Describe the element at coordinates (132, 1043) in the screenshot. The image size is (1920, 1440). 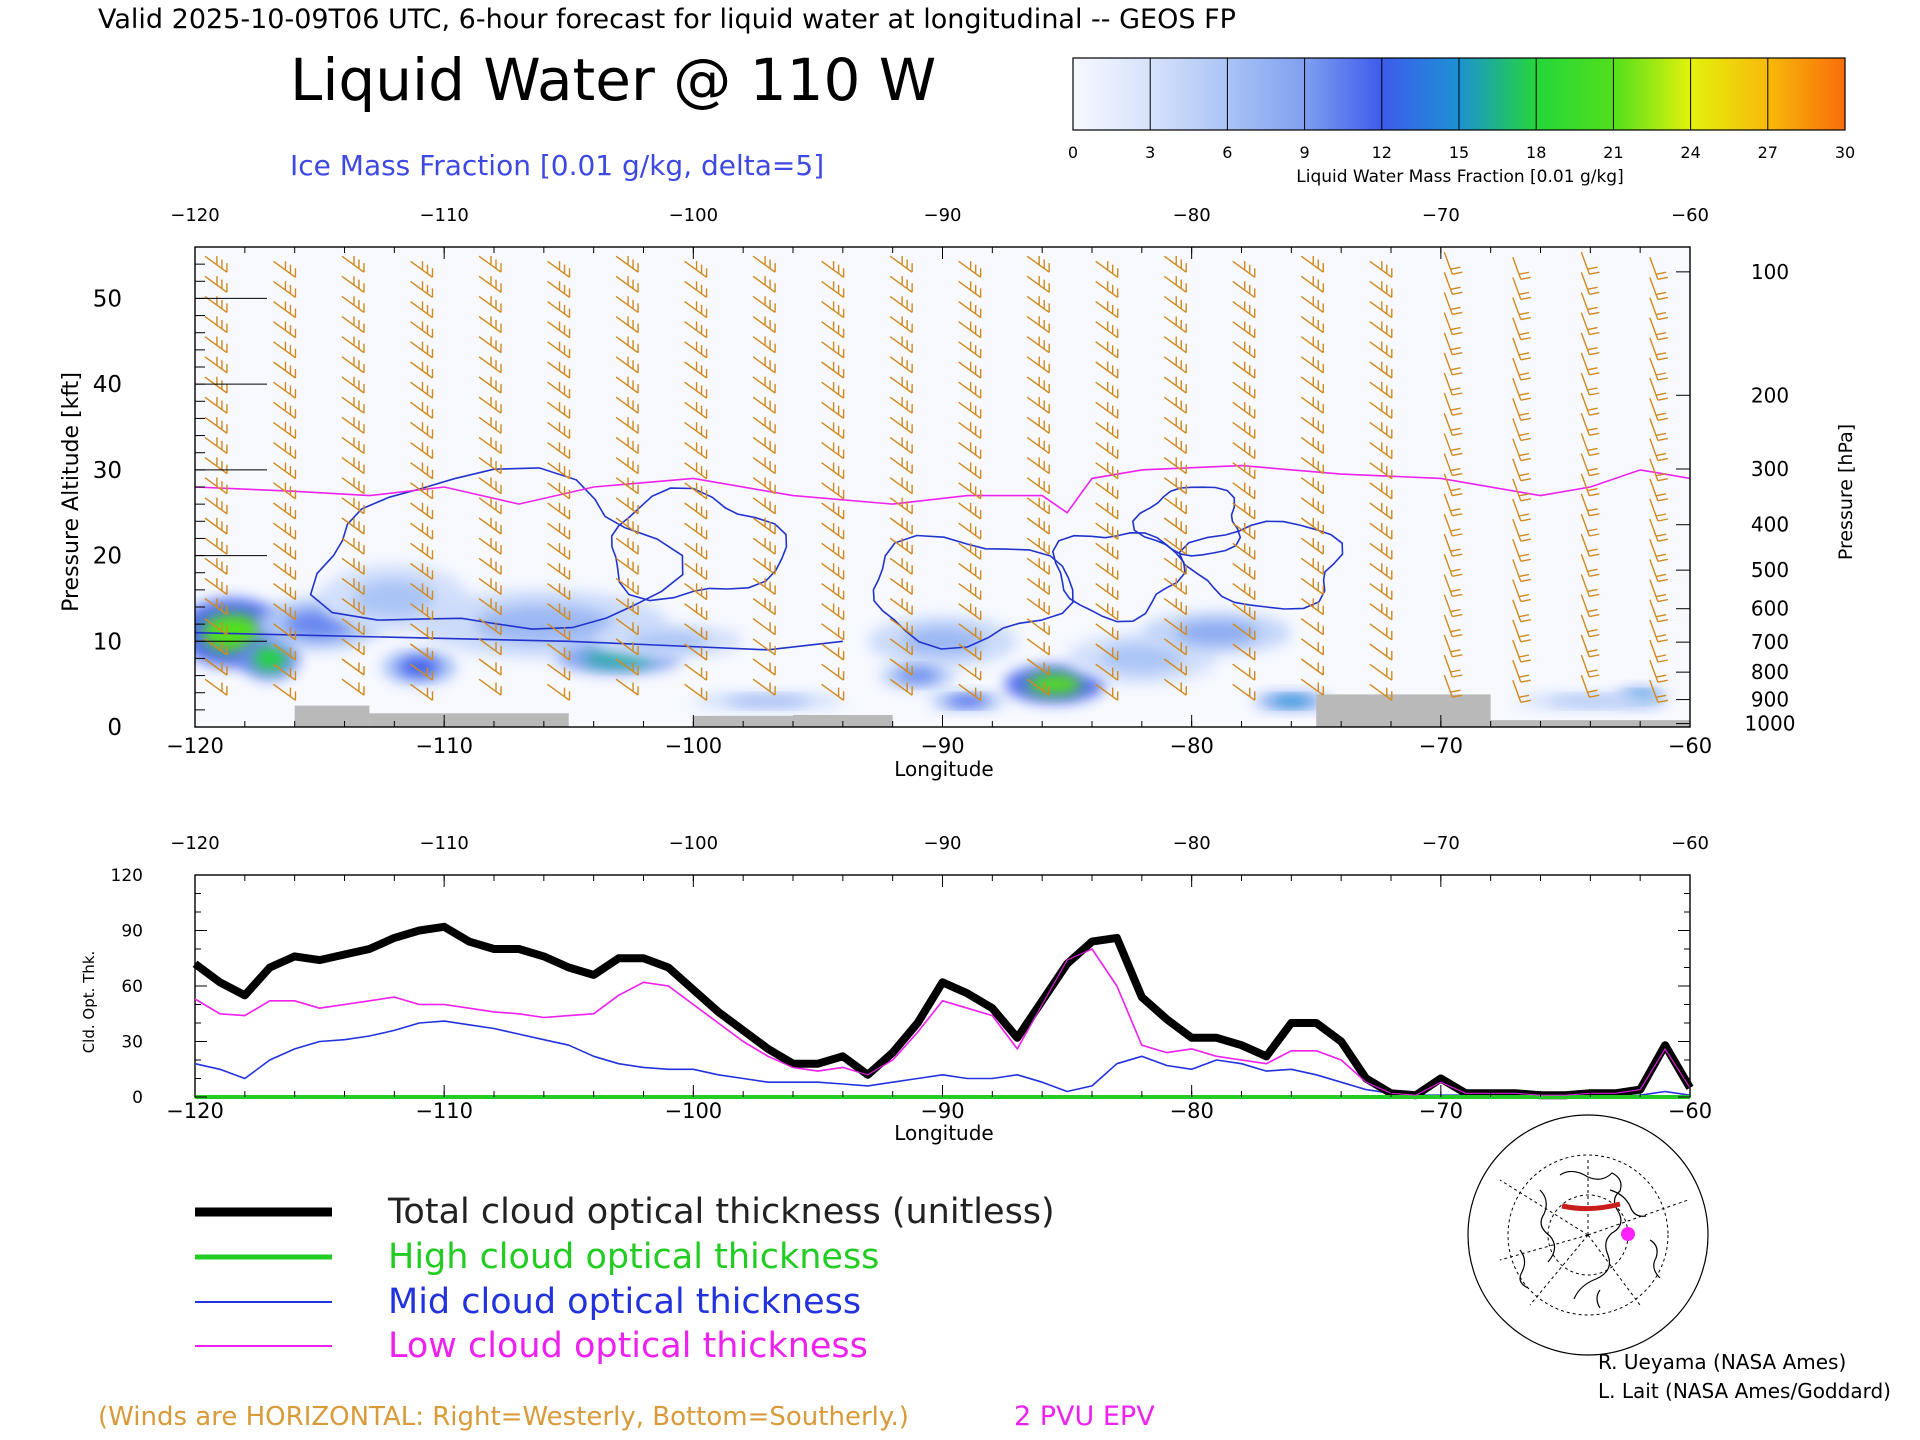
I see `bottom-y-tick-label: 30` at that location.